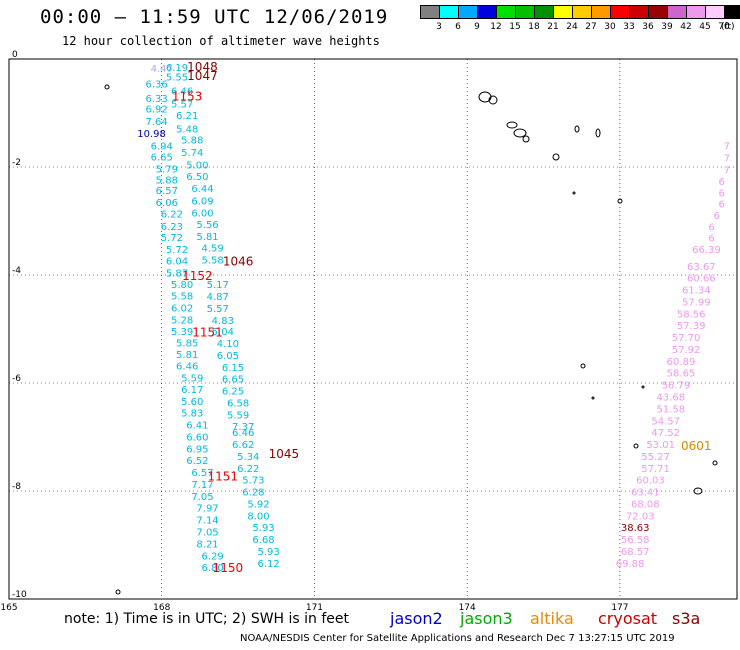 This screenshot has height=650, width=740. I want to click on sat-s3a: s3a, so click(686, 618).